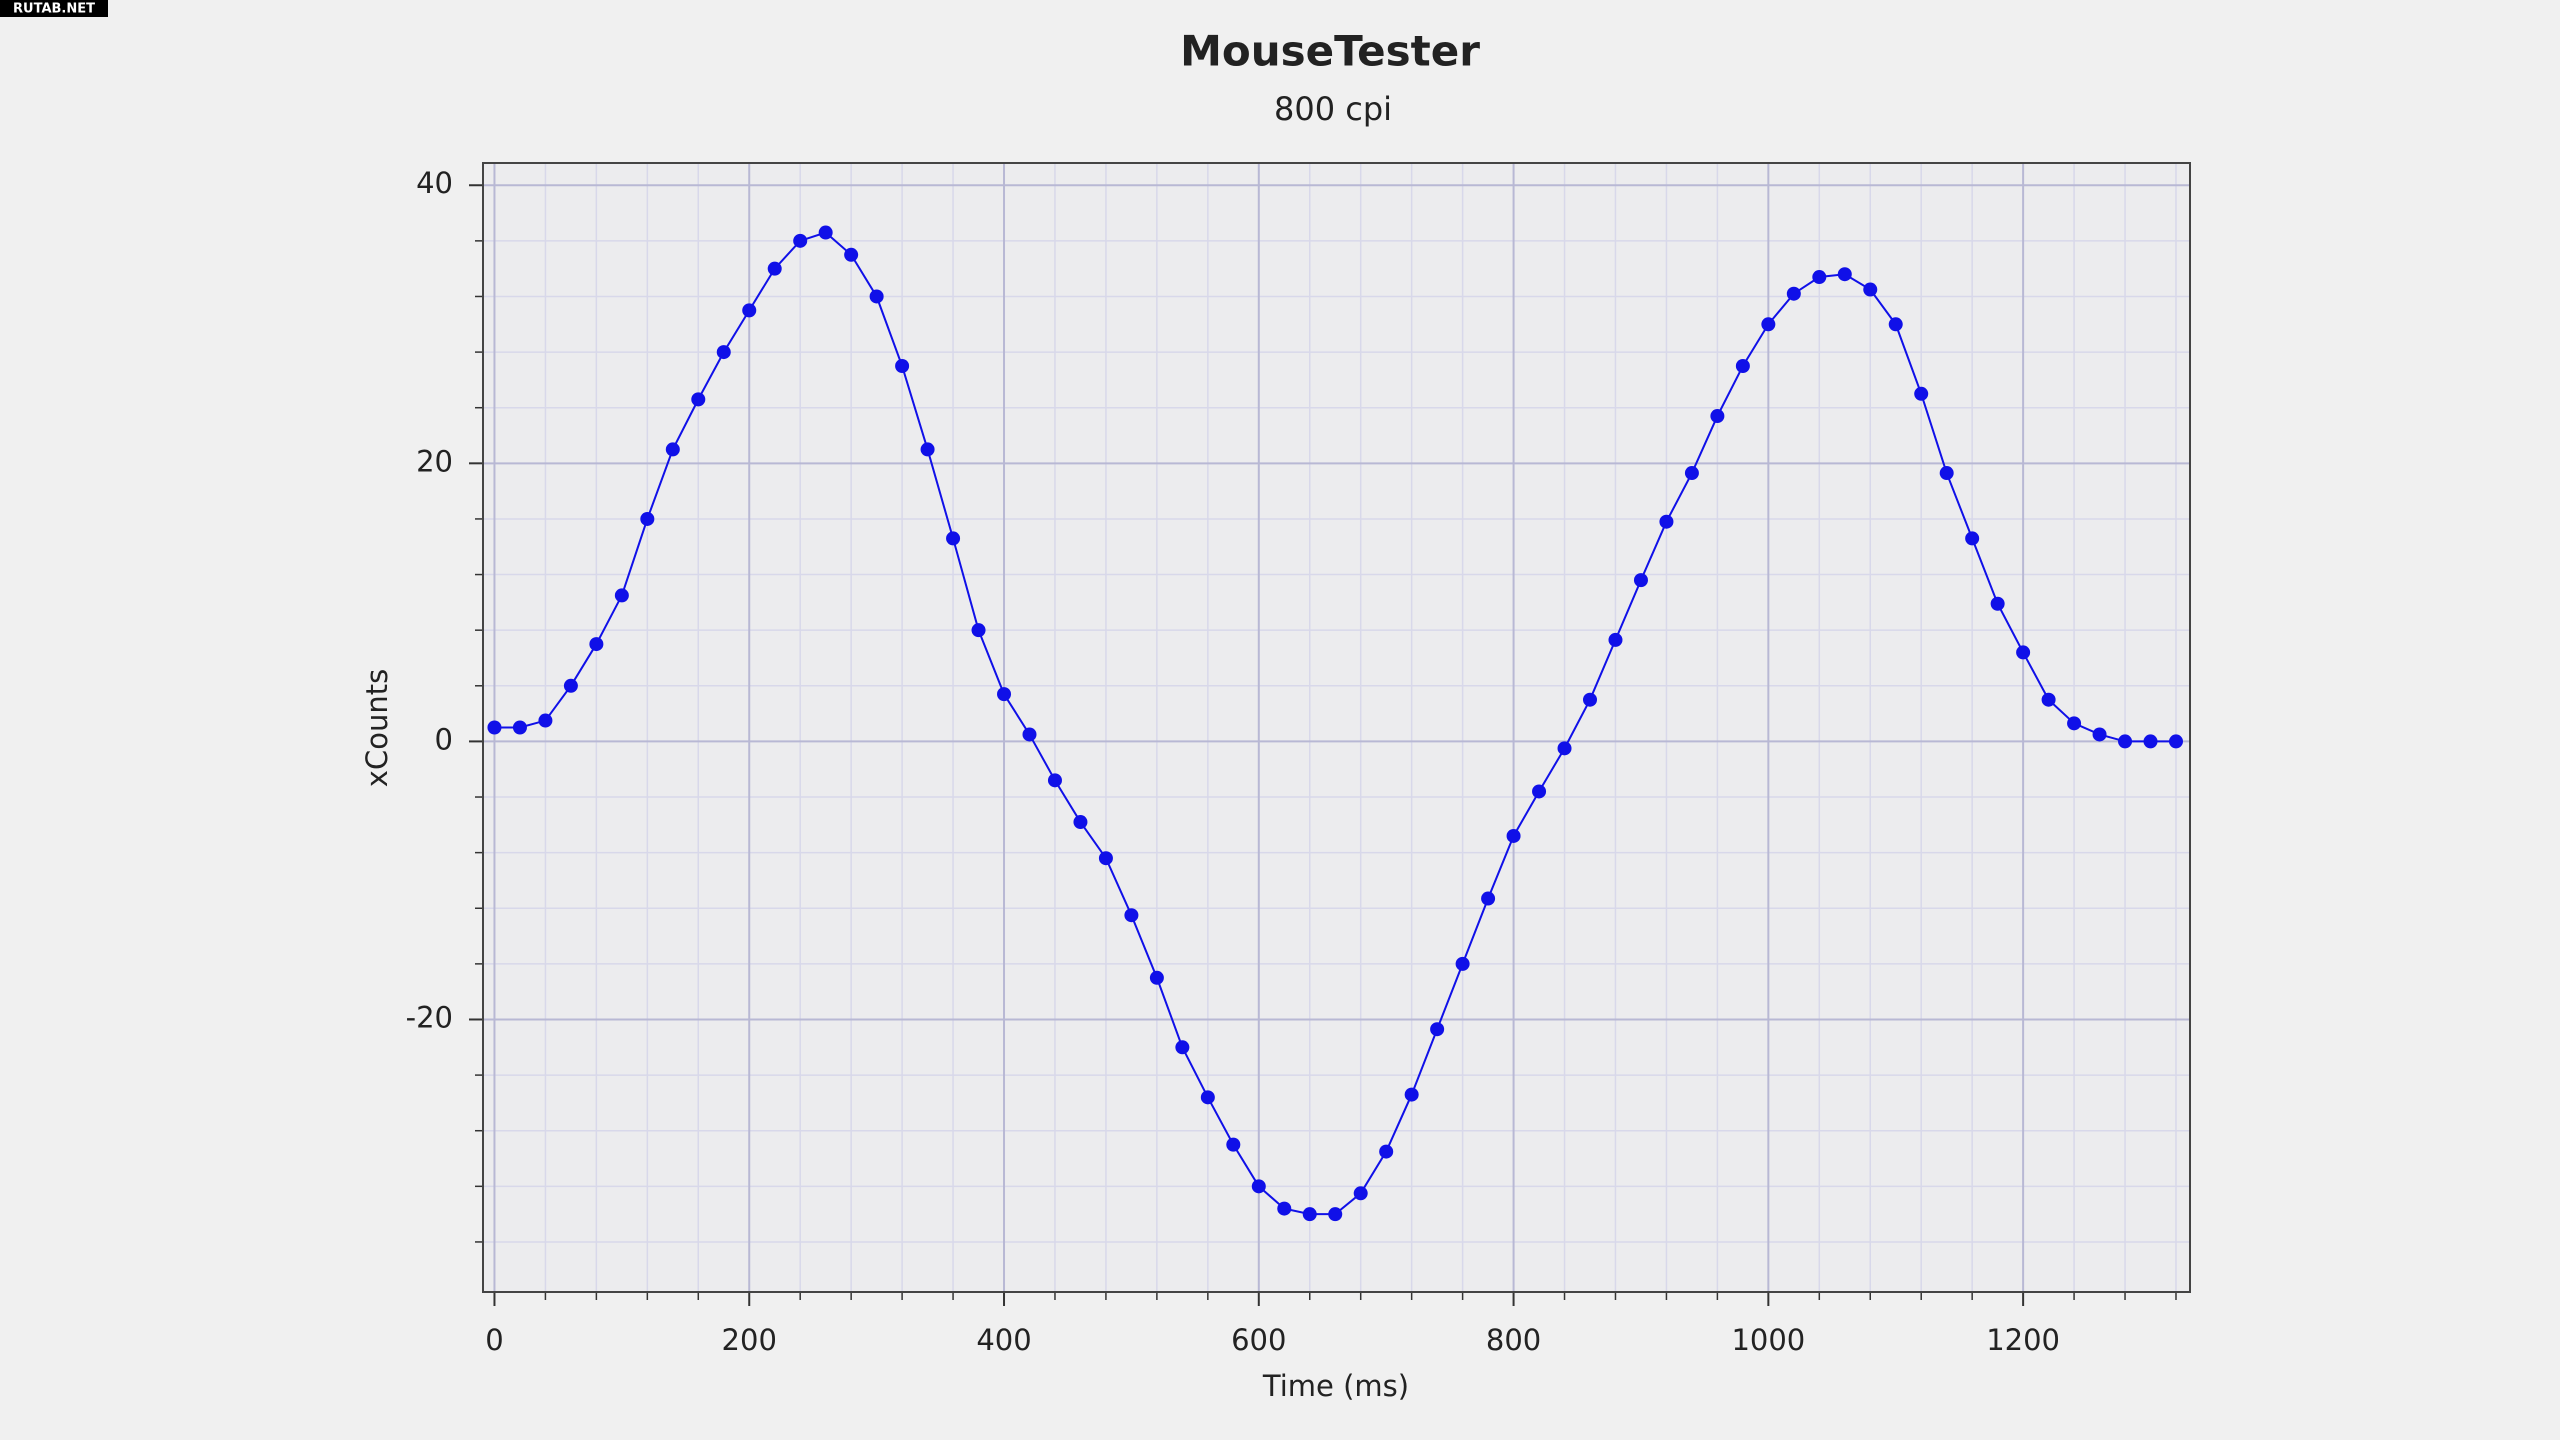 The height and width of the screenshot is (1440, 2560). I want to click on x-tick-label: 800, so click(1513, 1340).